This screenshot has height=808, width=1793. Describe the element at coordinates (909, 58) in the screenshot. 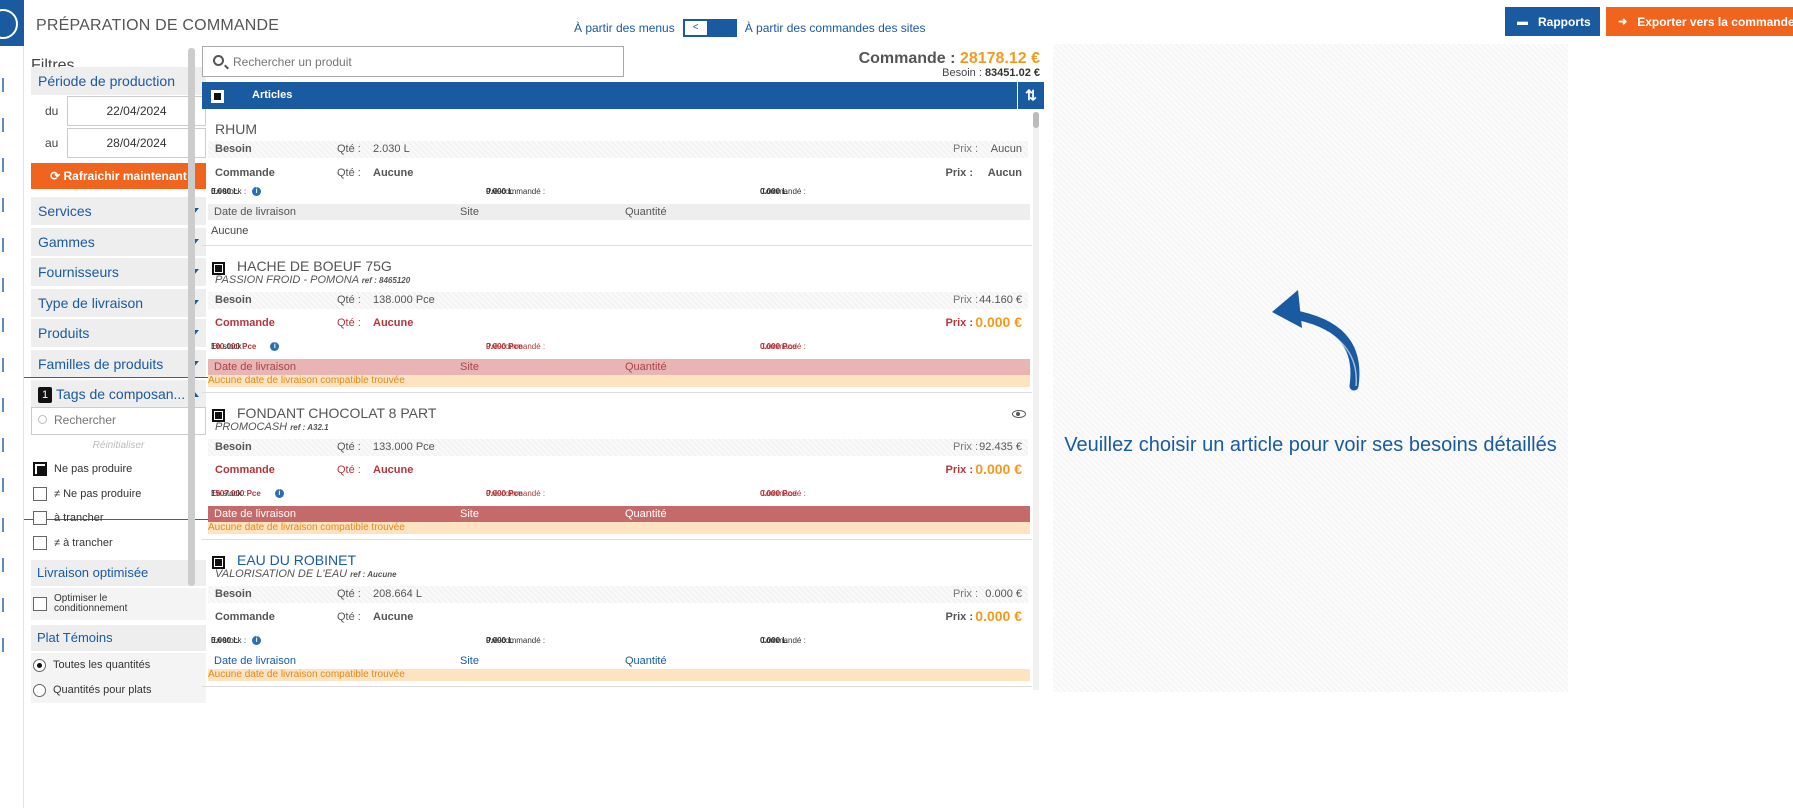

I see `order-total-label: Commande :` at that location.